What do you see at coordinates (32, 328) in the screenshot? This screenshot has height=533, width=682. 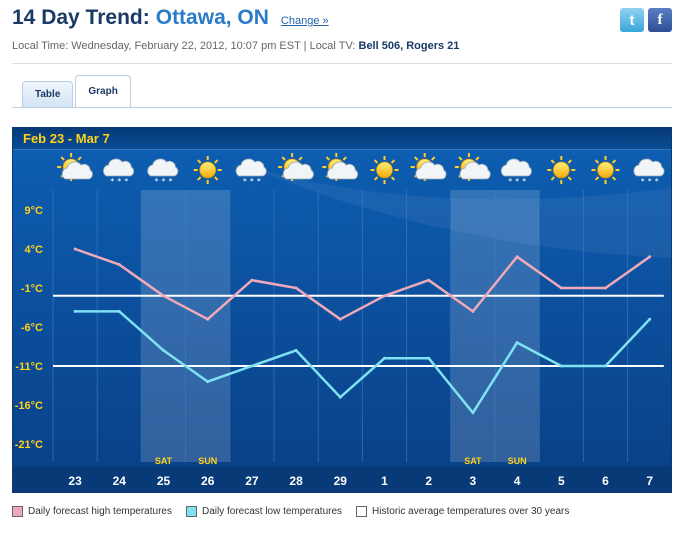 I see `y-tick-label: -6°C` at bounding box center [32, 328].